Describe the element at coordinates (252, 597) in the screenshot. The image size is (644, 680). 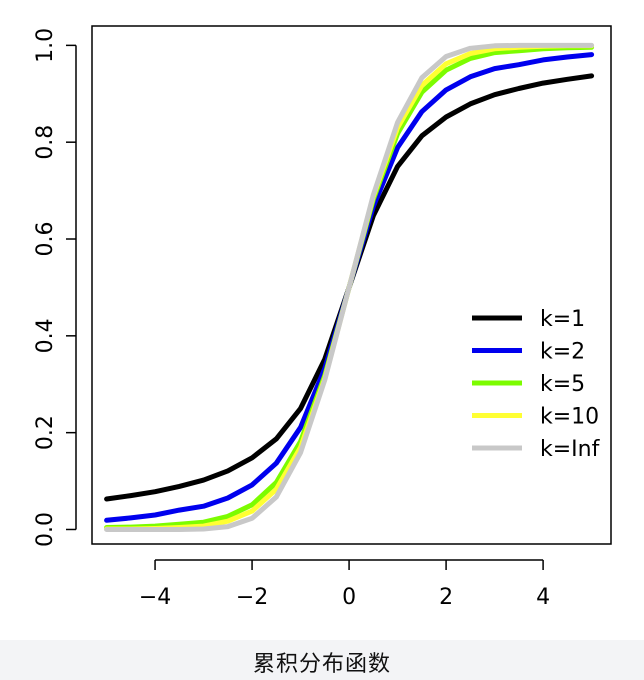
I see `x-tick-label: −2` at that location.